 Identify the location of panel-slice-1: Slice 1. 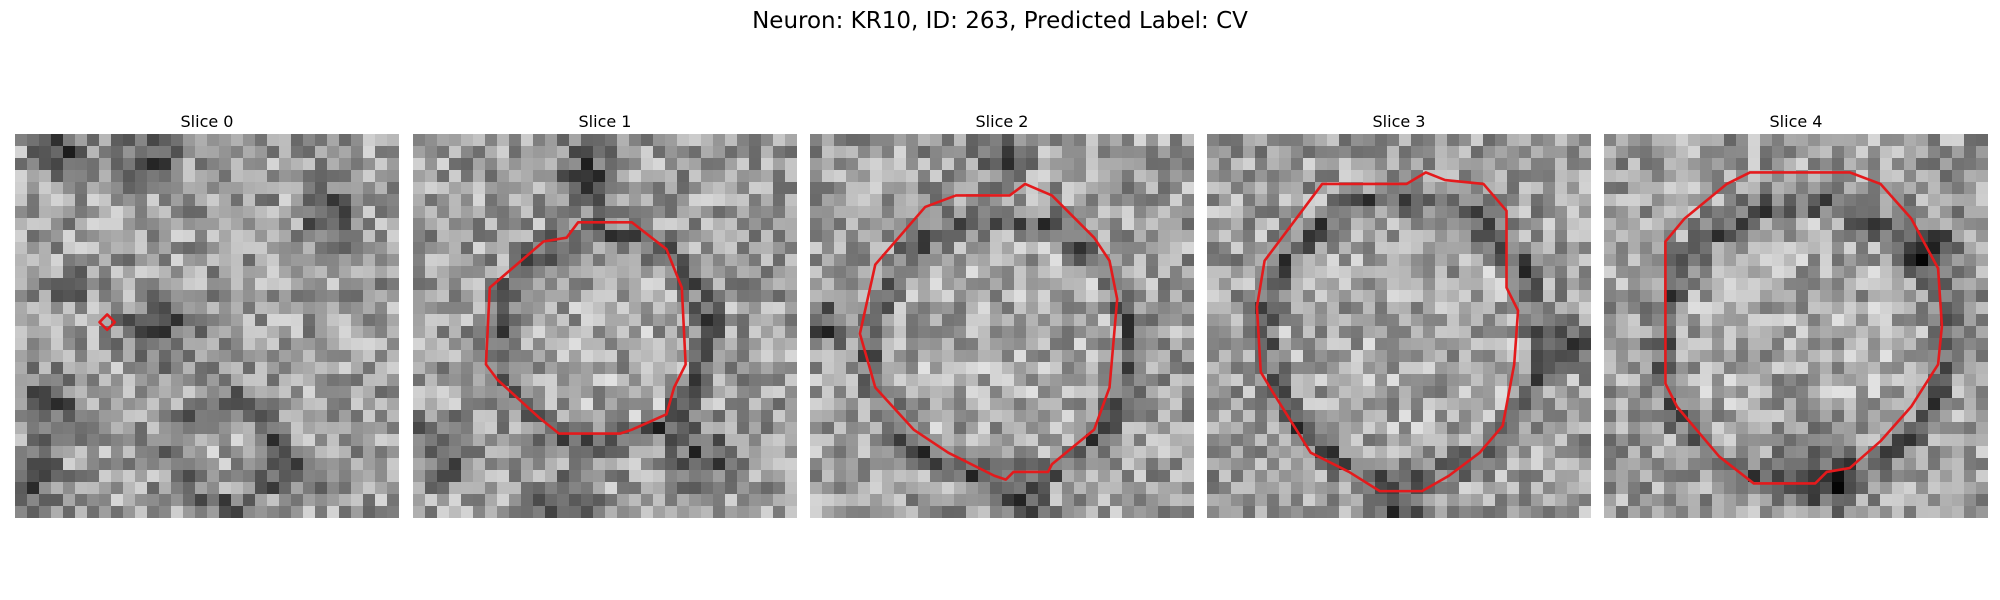
(605, 314).